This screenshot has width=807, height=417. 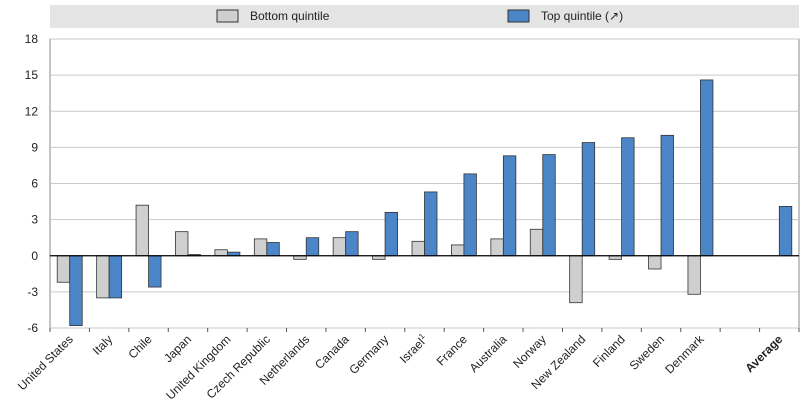 I want to click on y-axis-ticks: -6 -3 0 3 6 9 12 15 18, so click(x=32, y=183).